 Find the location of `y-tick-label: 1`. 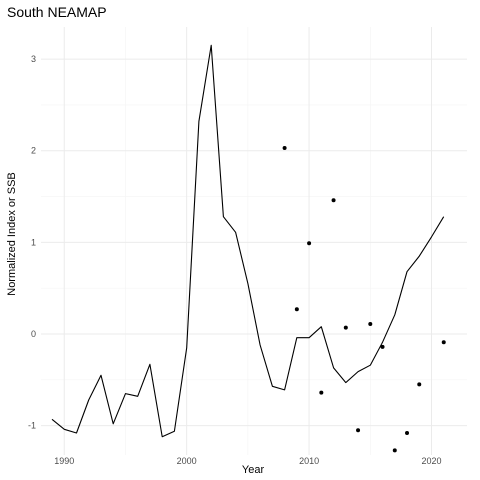

y-tick-label: 1 is located at coordinates (33, 242).